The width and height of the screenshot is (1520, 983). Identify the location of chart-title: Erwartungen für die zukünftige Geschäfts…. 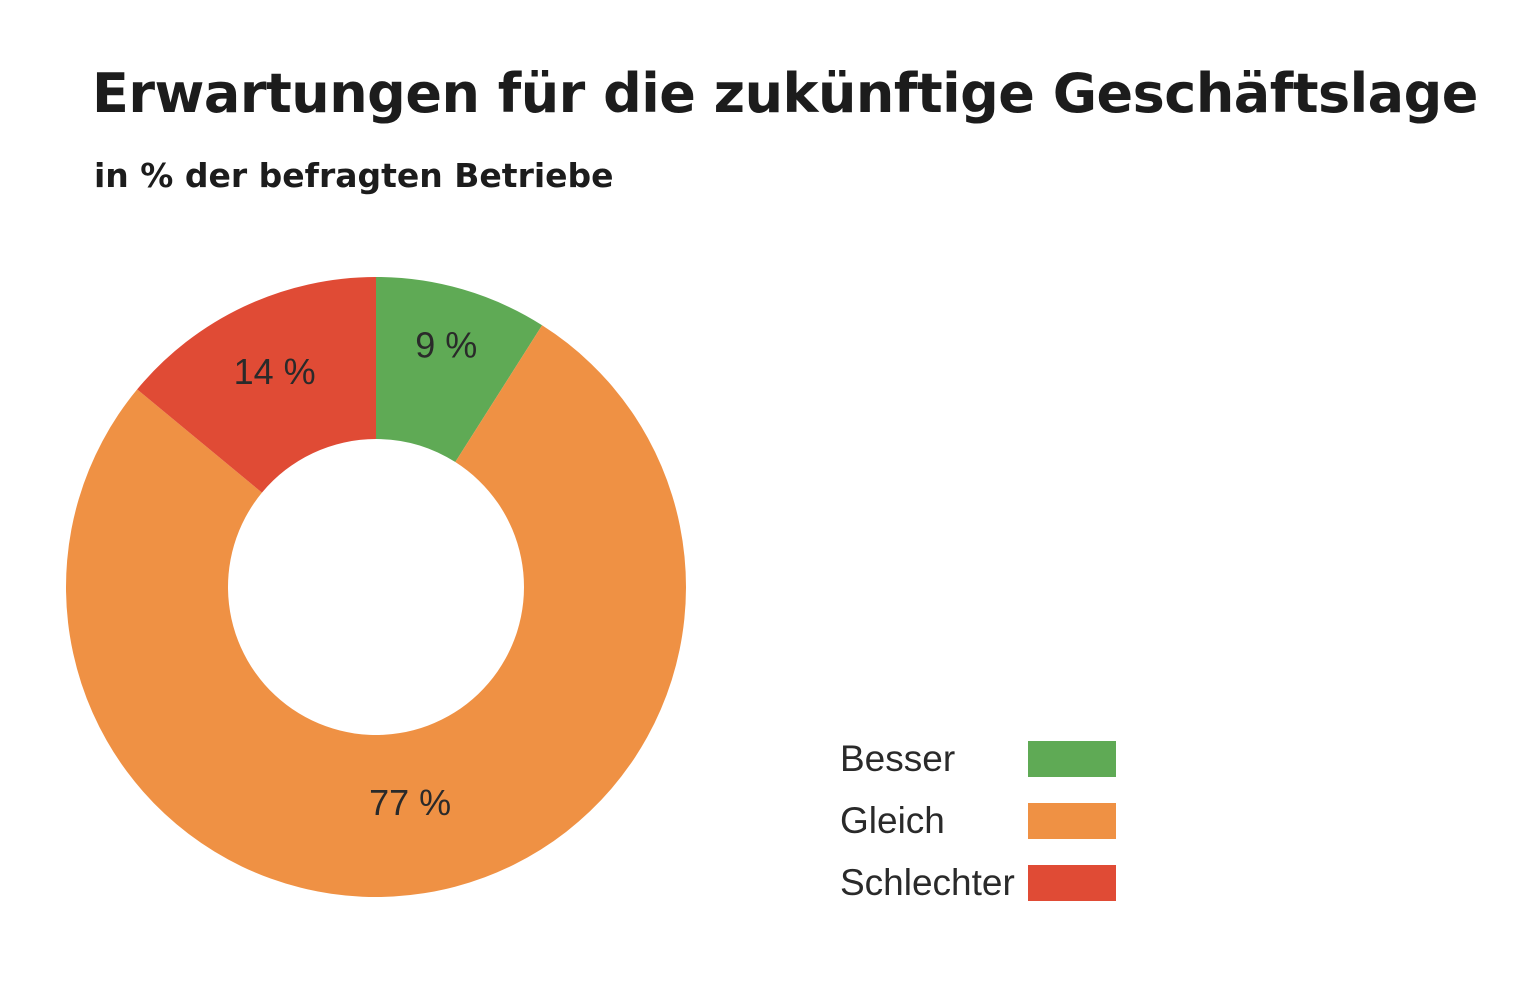
(785, 93).